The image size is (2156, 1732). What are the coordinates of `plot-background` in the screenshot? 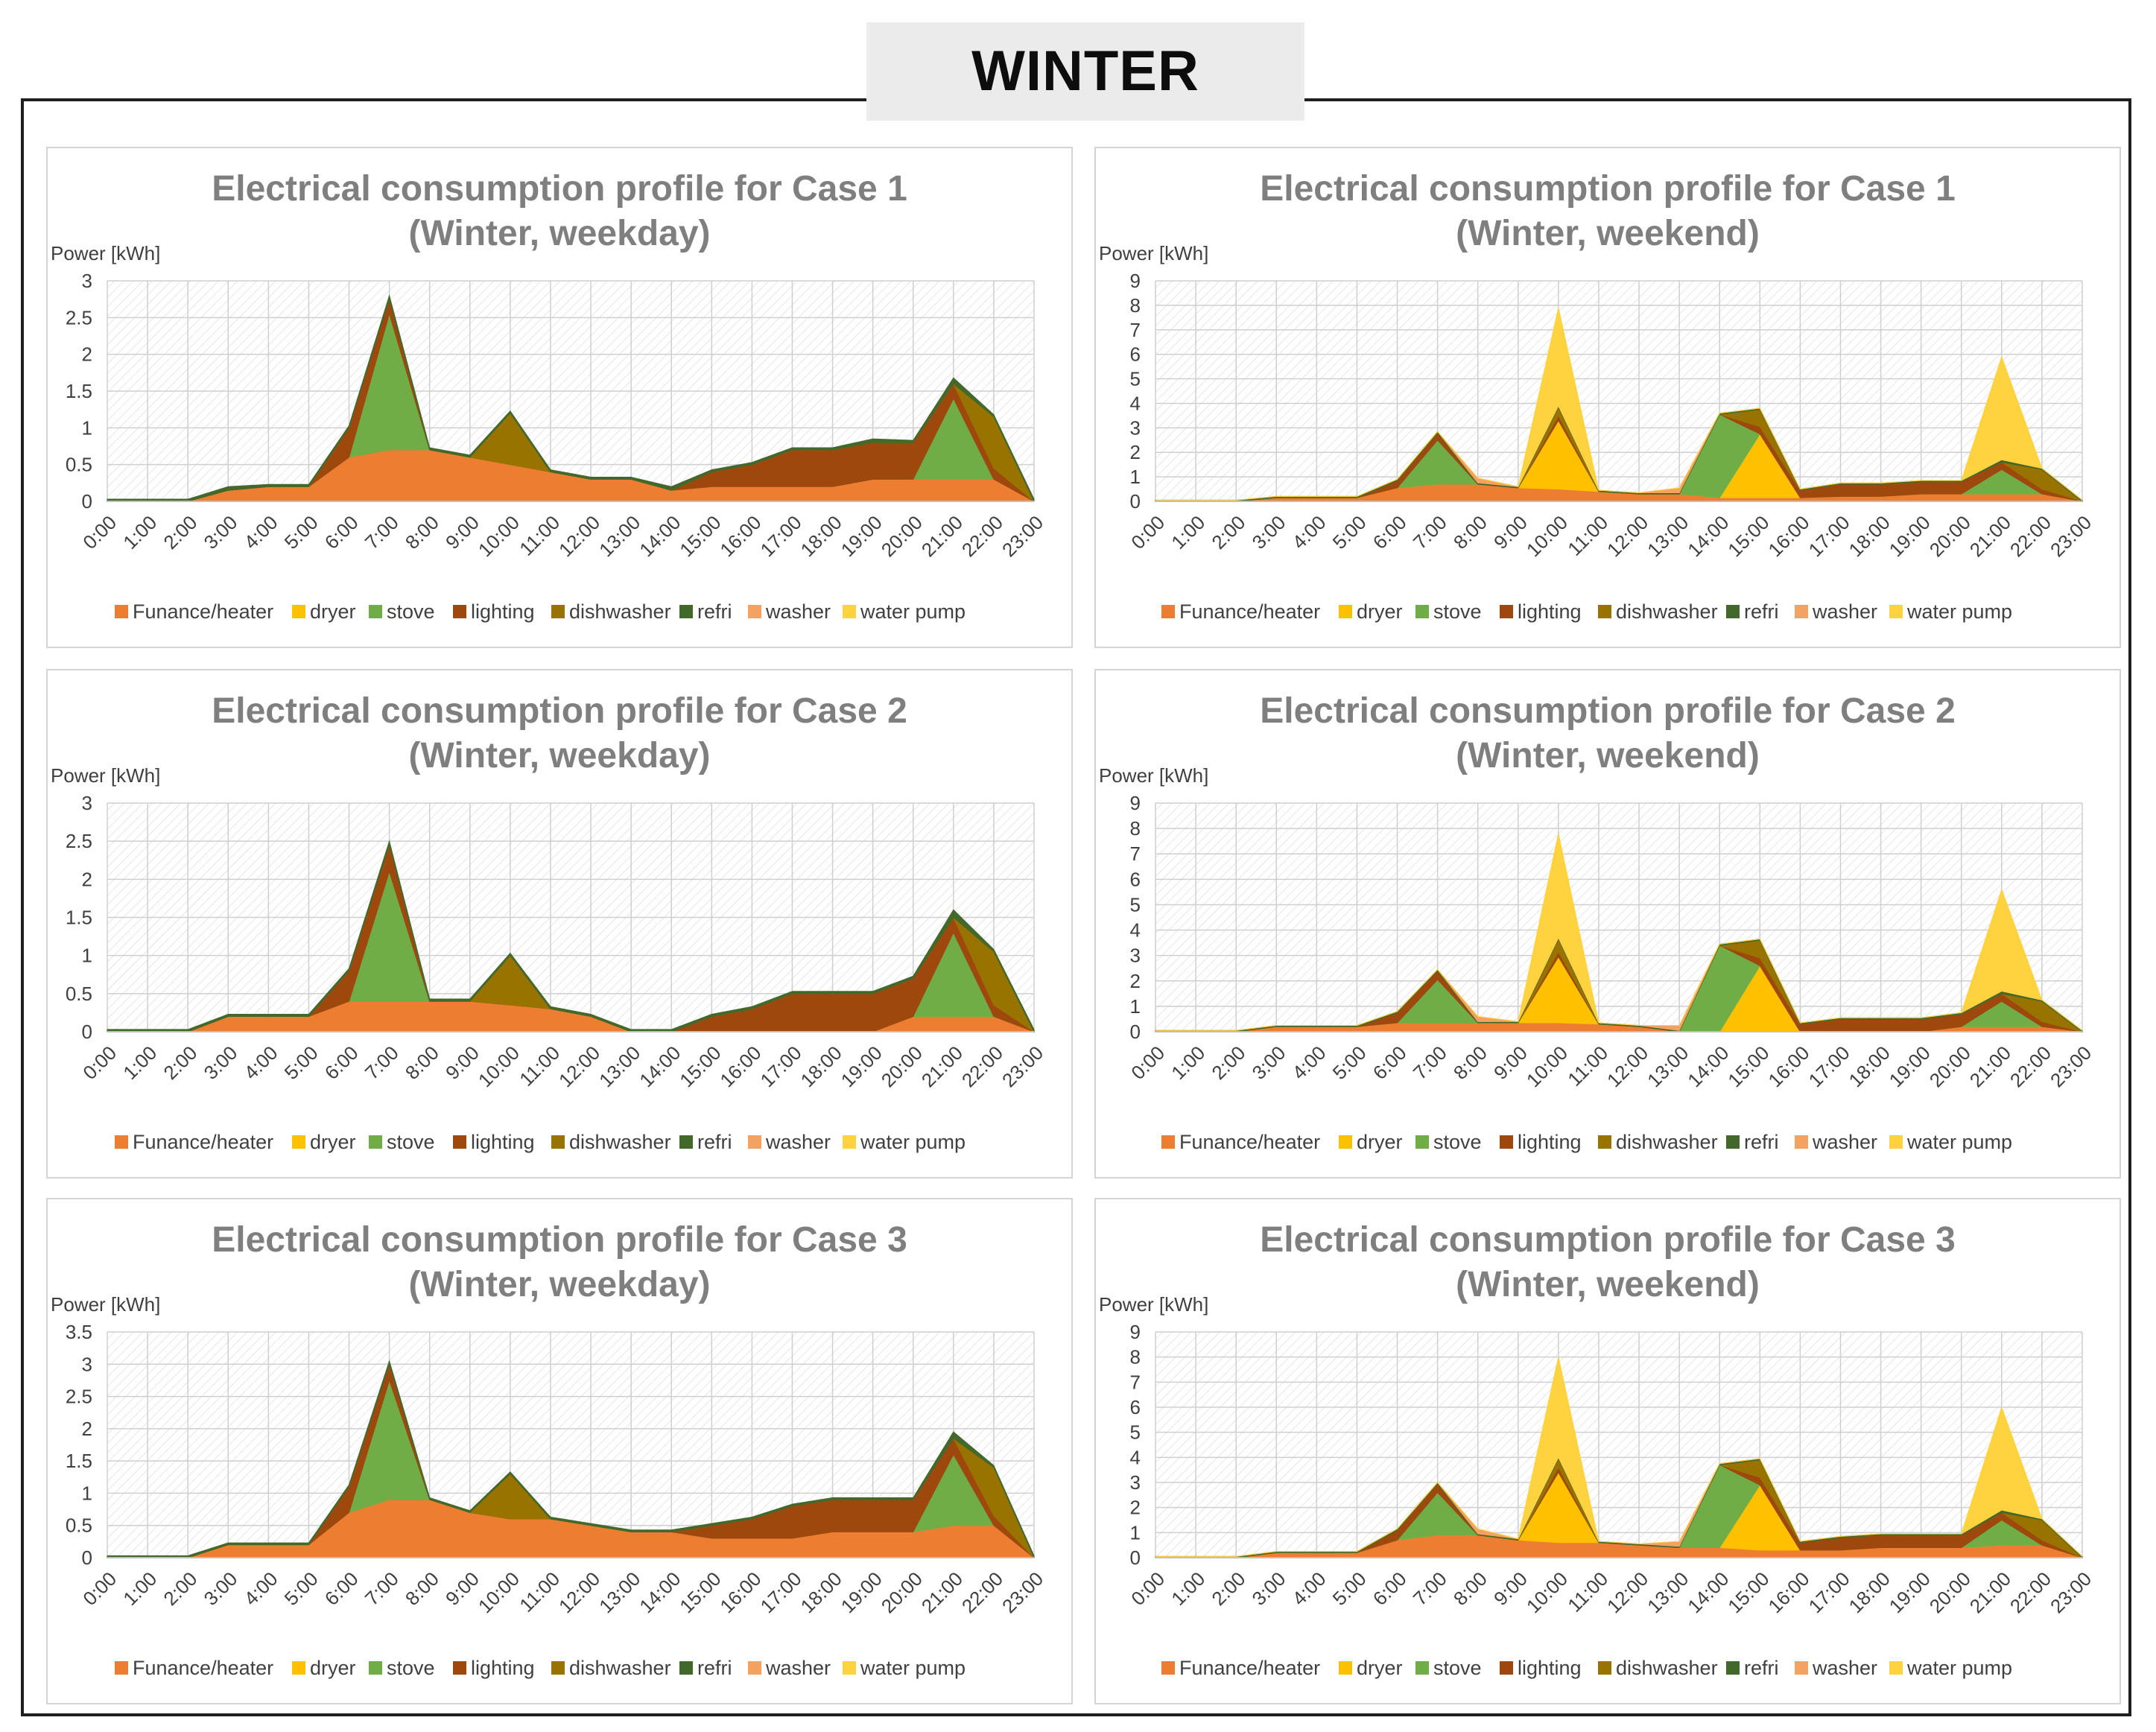 It's located at (1618, 918).